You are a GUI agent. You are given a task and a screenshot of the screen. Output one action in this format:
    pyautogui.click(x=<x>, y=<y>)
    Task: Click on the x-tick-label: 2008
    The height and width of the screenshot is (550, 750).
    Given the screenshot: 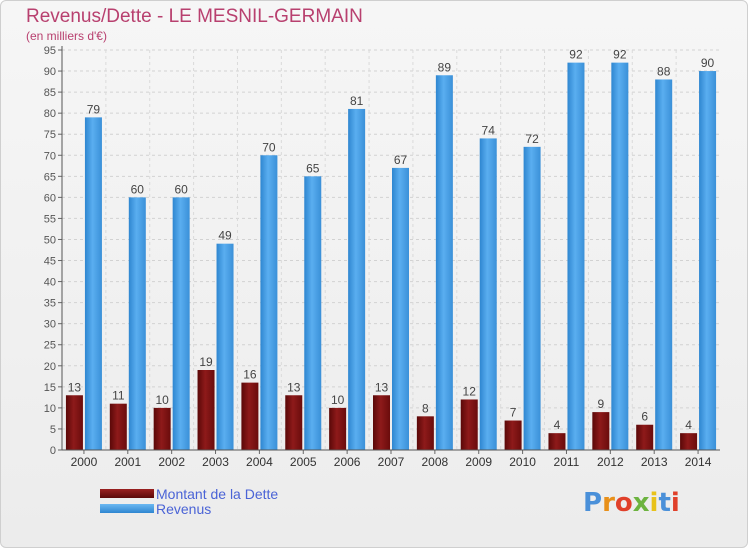 What is the action you would take?
    pyautogui.click(x=435, y=462)
    